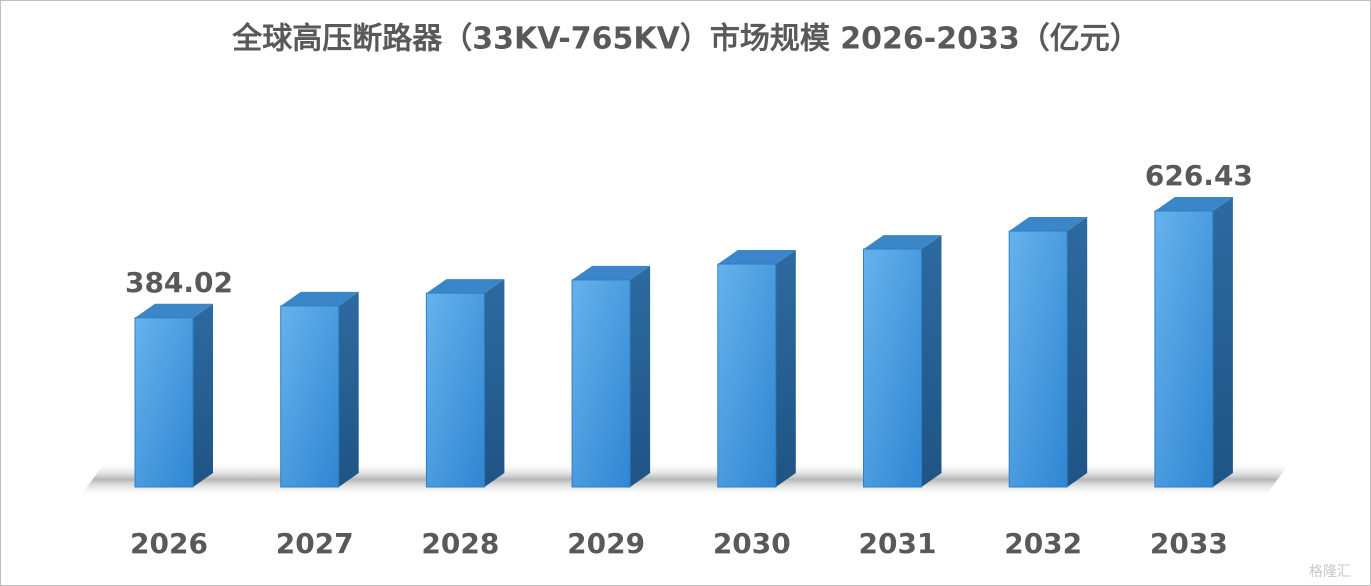  What do you see at coordinates (685, 39) in the screenshot?
I see `chart-title: 全球高压断路器（33KV-765KV）市场规模 2026-2033（亿元）` at bounding box center [685, 39].